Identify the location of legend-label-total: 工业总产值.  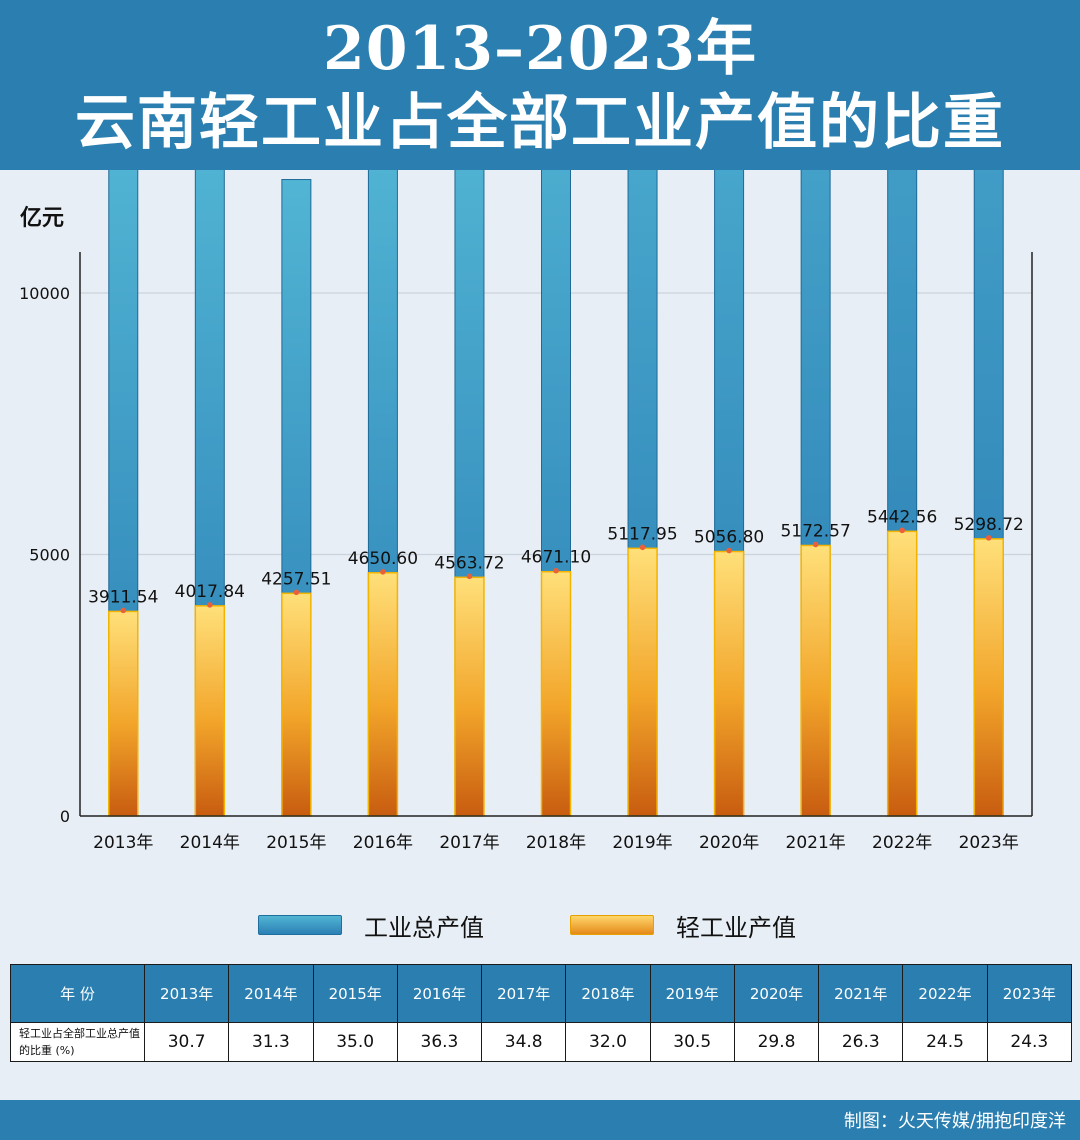
(424, 927).